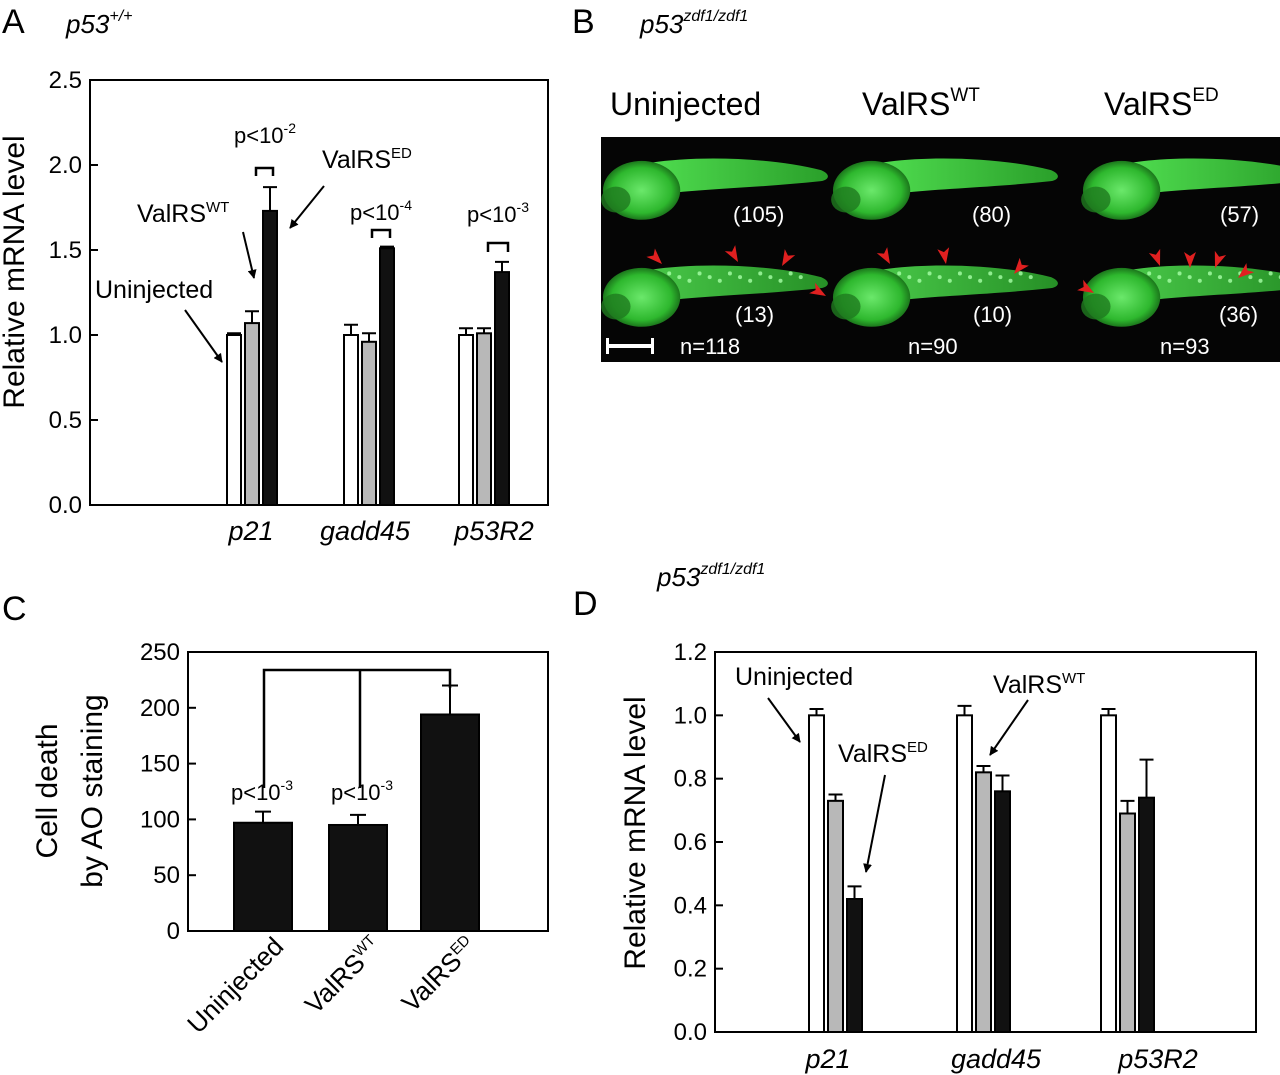  Describe the element at coordinates (874, 823) in the screenshot. I see `panel-d-arrow-valrs-ed` at that location.